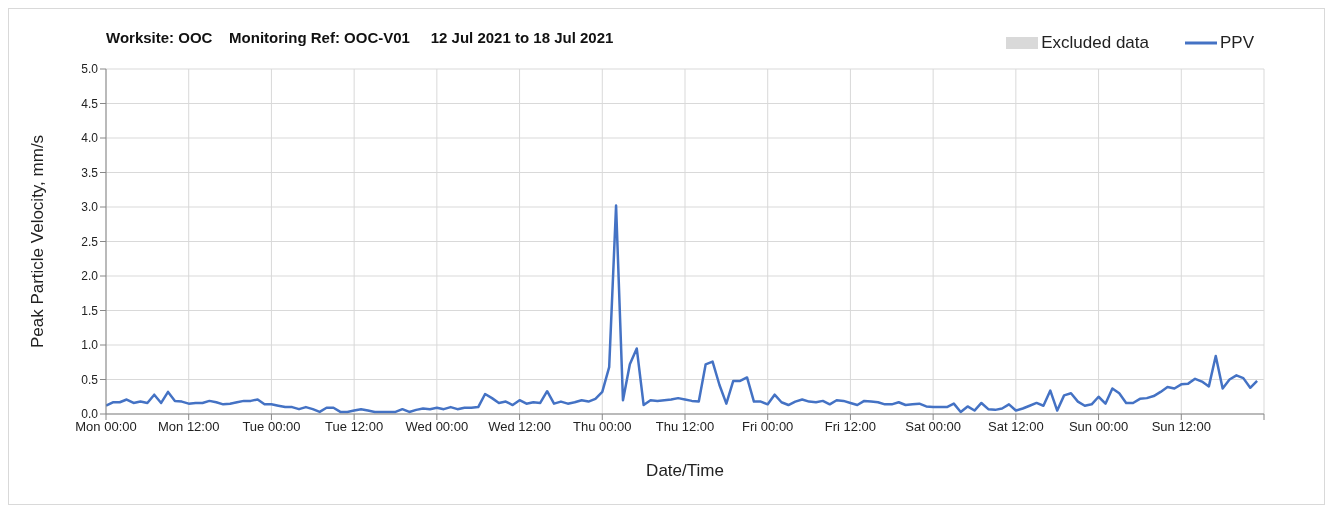 Image resolution: width=1333 pixels, height=513 pixels. I want to click on x-tick-label: Sat 12:00, so click(1016, 427).